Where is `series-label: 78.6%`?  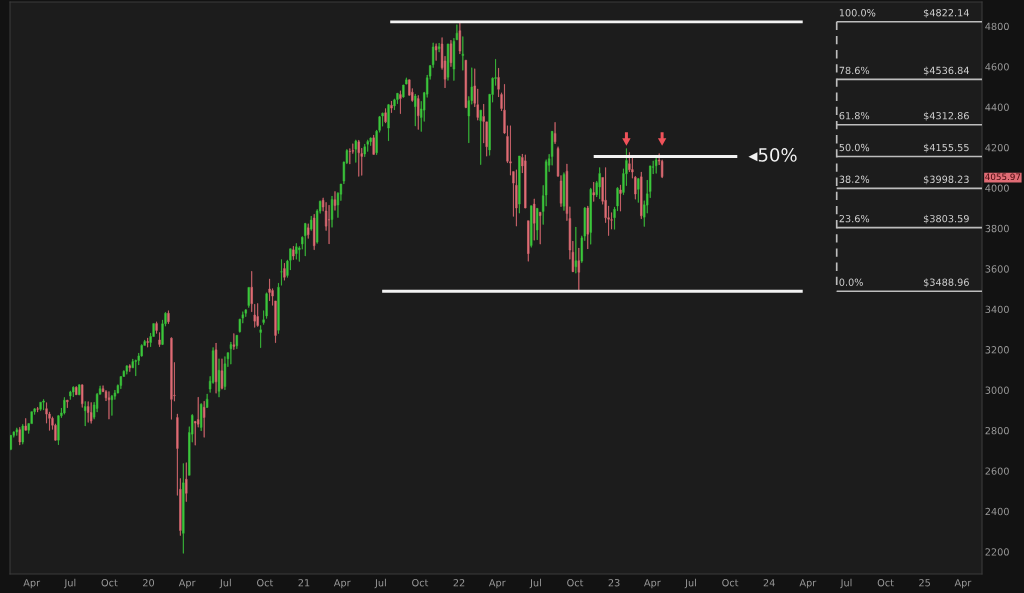
series-label: 78.6% is located at coordinates (854, 70).